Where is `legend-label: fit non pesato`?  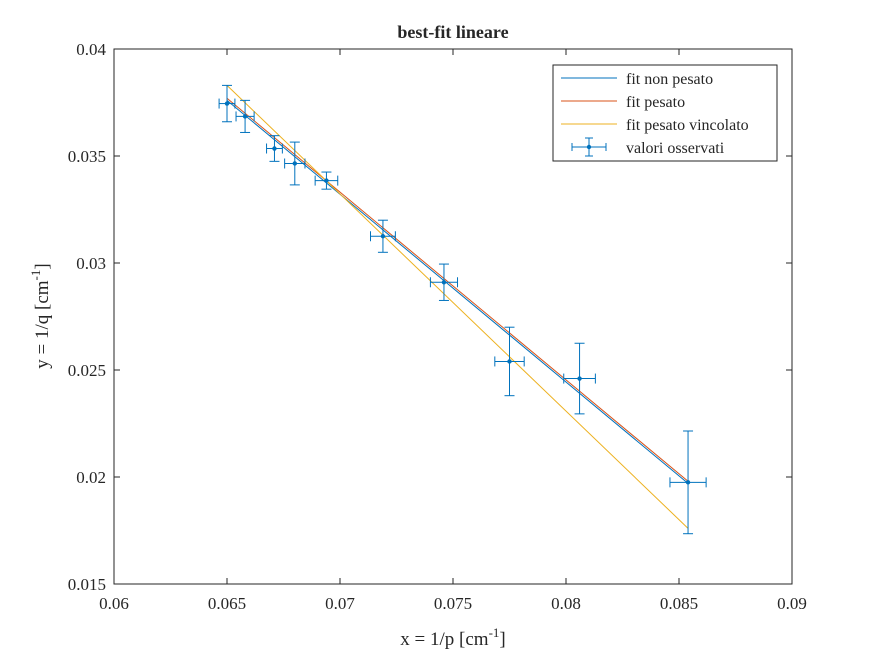 legend-label: fit non pesato is located at coordinates (669, 79).